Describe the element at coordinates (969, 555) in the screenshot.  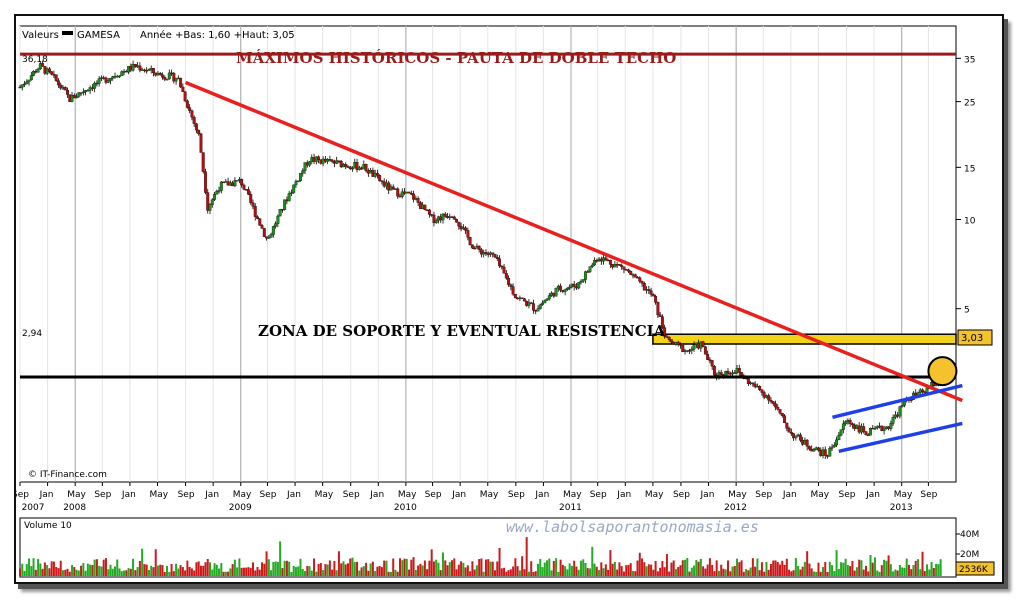
I see `volume-tick-20m: 20M` at that location.